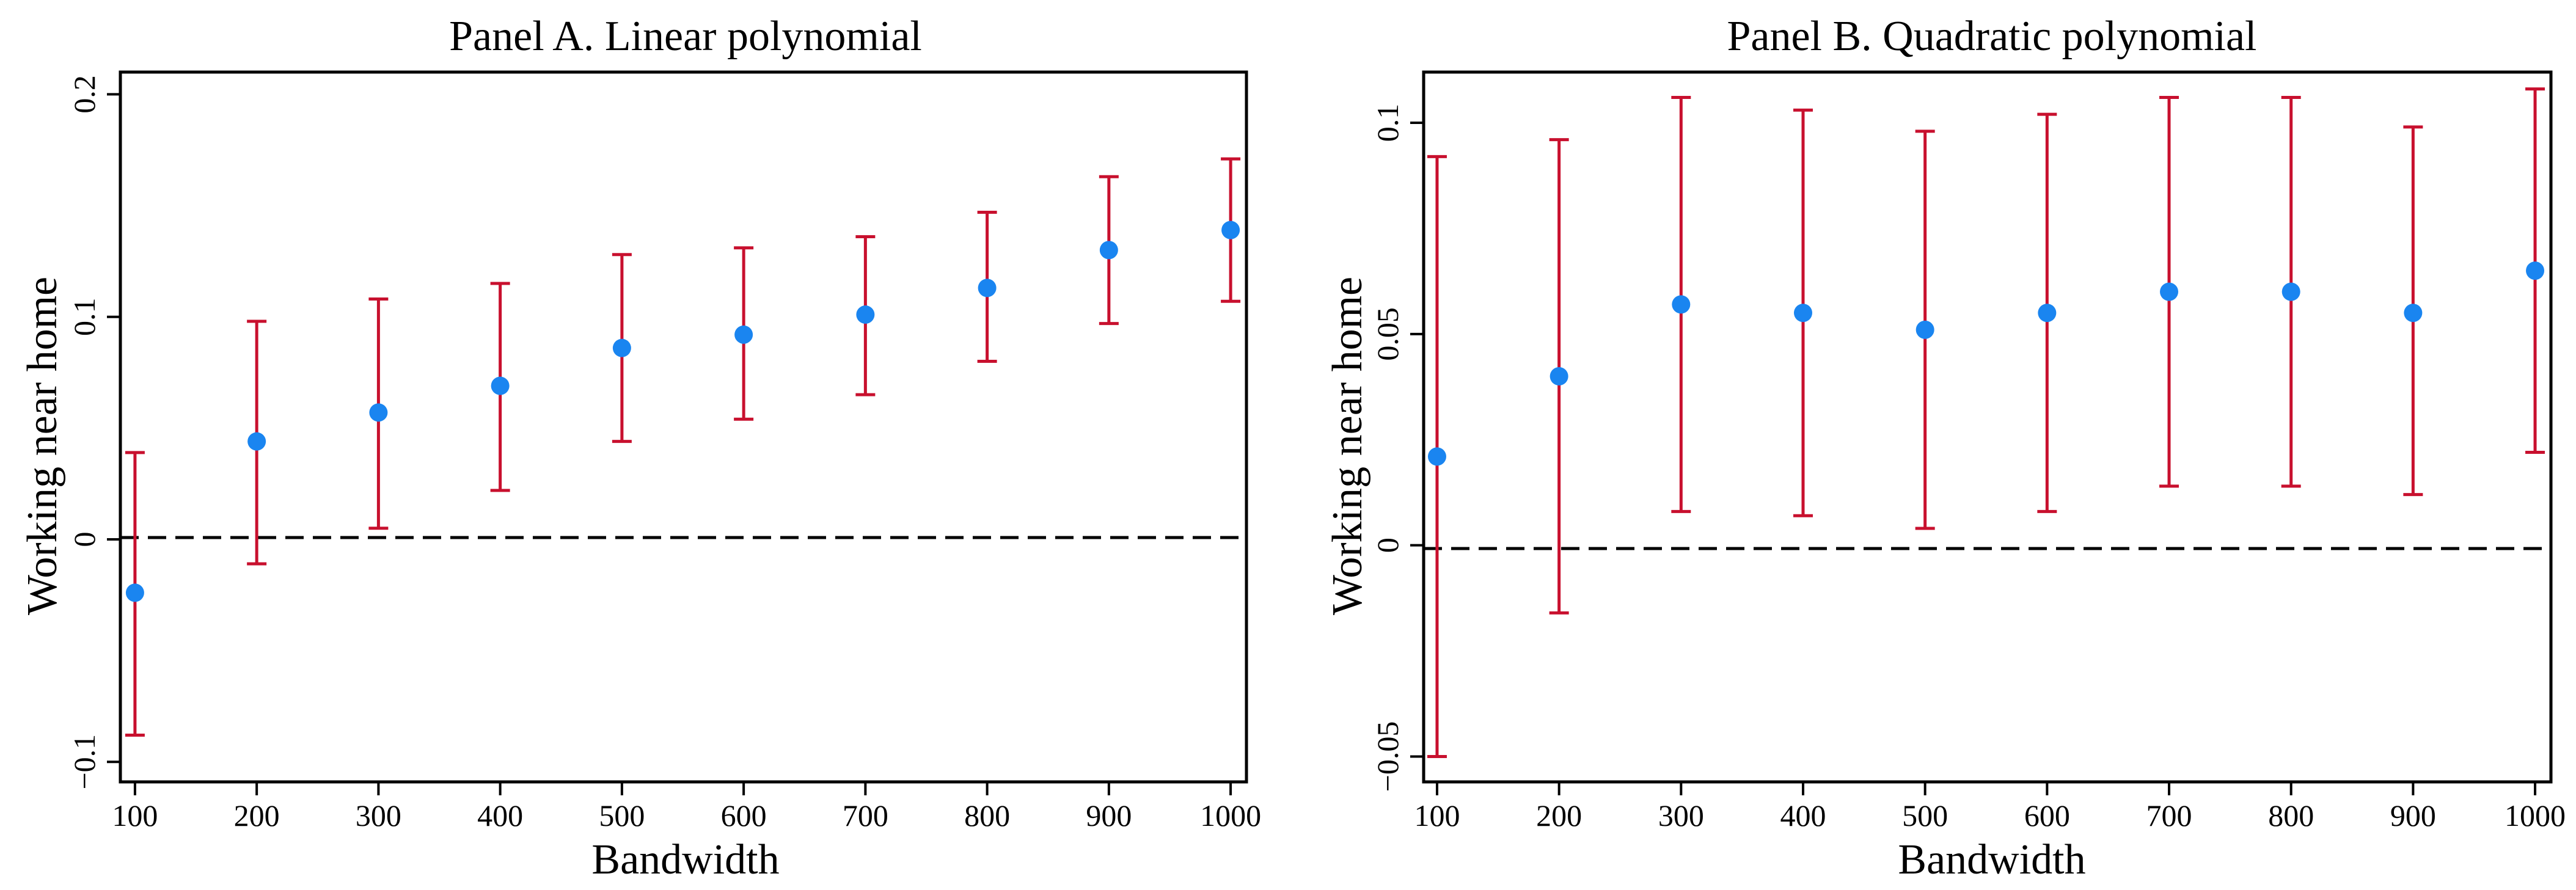 This screenshot has width=2576, height=890. Describe the element at coordinates (378, 815) in the screenshot. I see `panel-a-x-tick-label: 300` at that location.